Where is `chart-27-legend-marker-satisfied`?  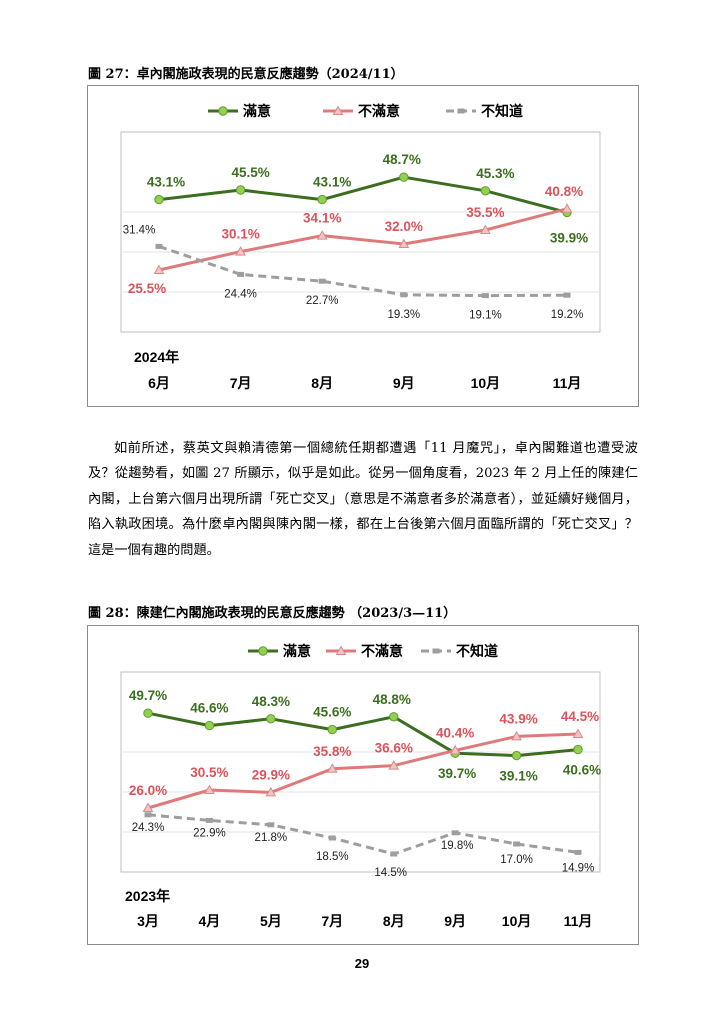
chart-27-legend-marker-satisfied is located at coordinates (223, 111).